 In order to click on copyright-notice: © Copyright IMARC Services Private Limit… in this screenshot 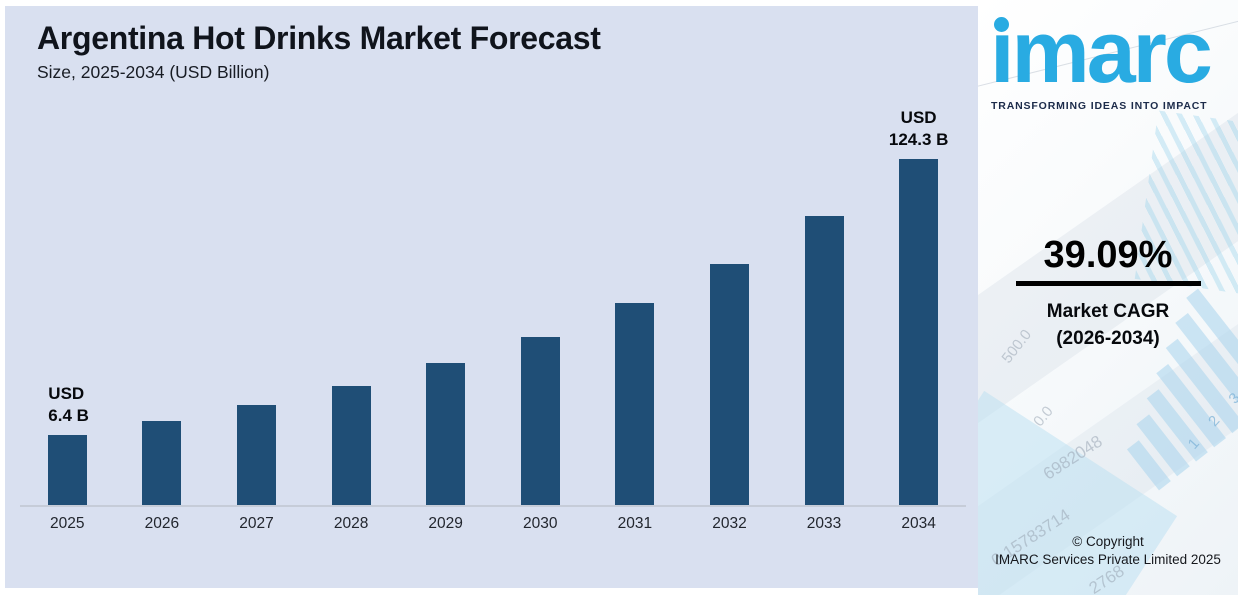, I will do `click(1108, 550)`.